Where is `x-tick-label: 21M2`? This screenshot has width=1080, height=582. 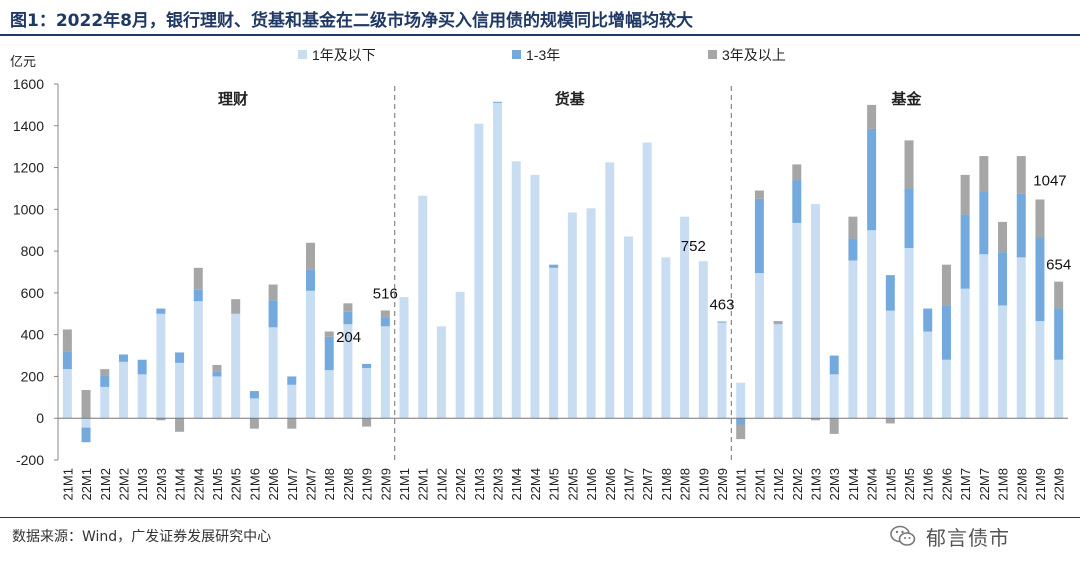
x-tick-label: 21M2 is located at coordinates (778, 484).